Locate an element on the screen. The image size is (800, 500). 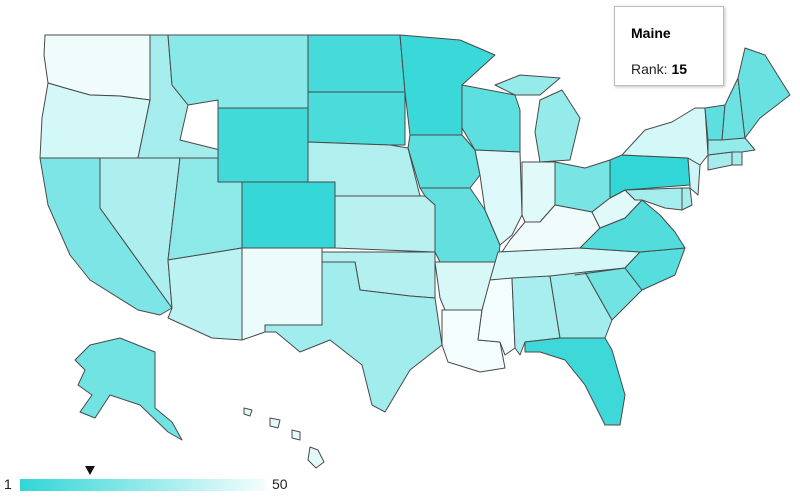
state-georgia is located at coordinates (581, 305).